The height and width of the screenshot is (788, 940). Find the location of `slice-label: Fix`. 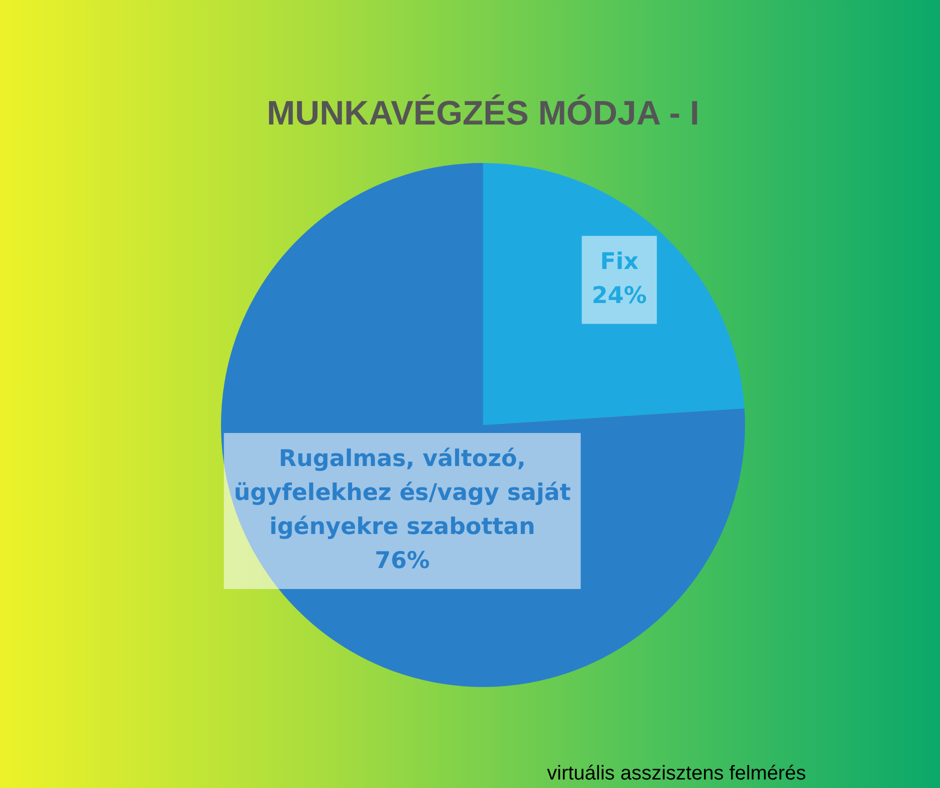

slice-label: Fix is located at coordinates (619, 261).